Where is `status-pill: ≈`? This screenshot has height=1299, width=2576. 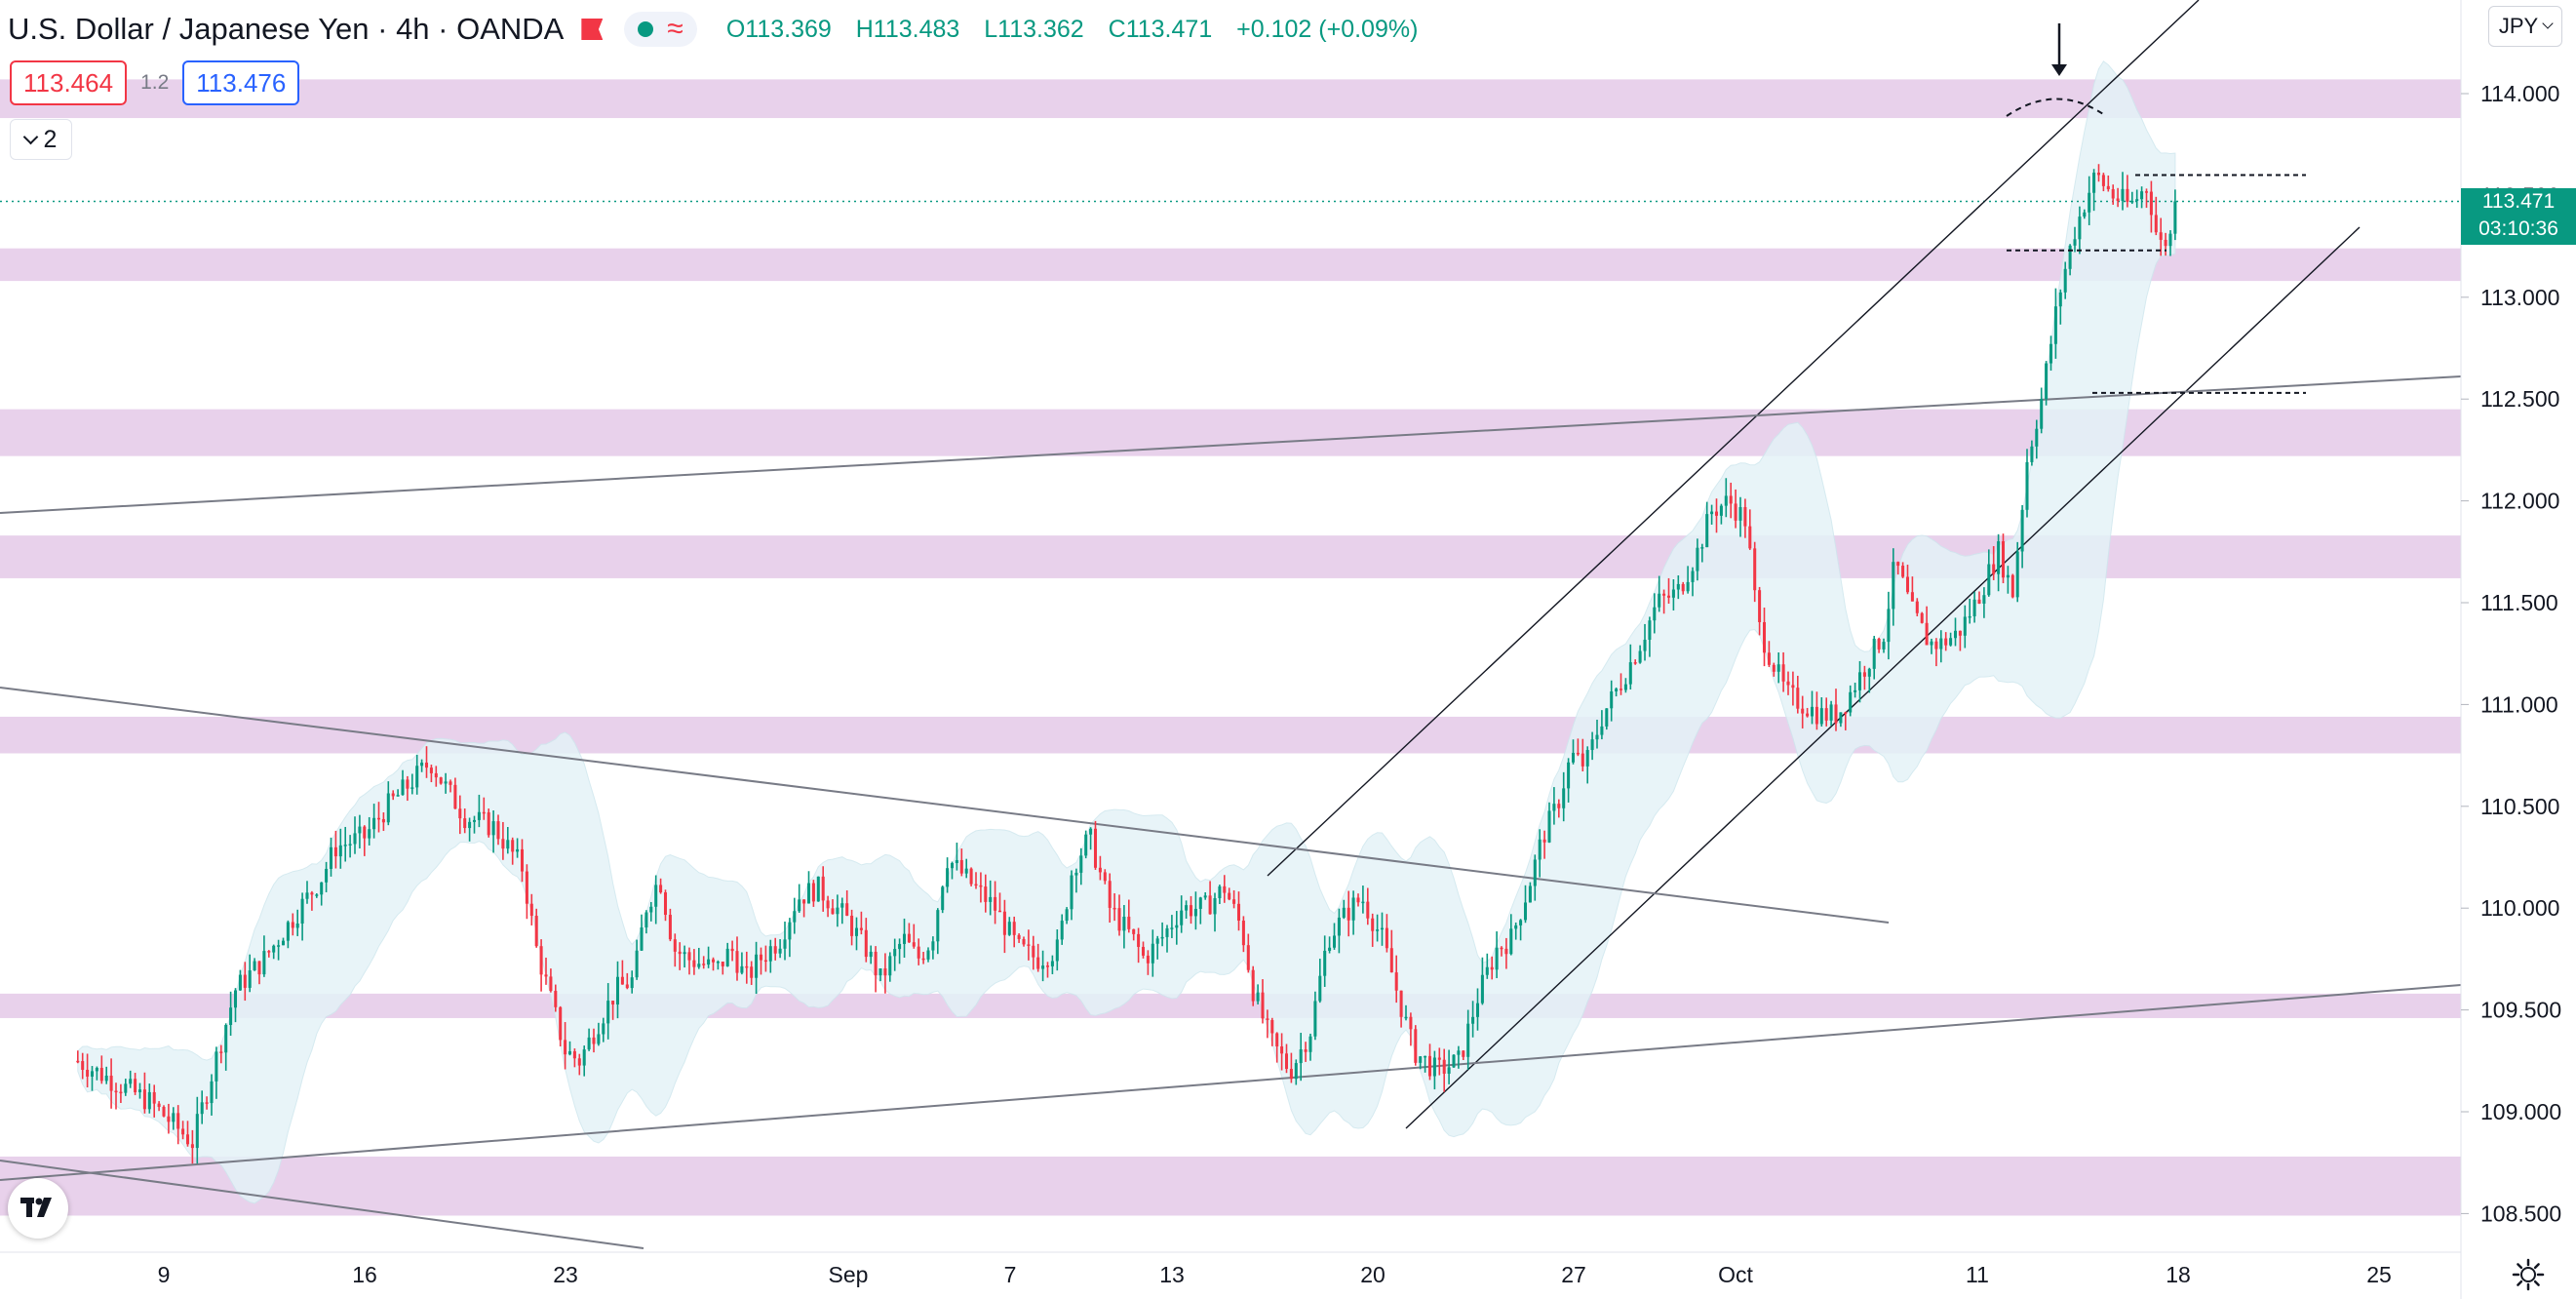 status-pill: ≈ is located at coordinates (660, 29).